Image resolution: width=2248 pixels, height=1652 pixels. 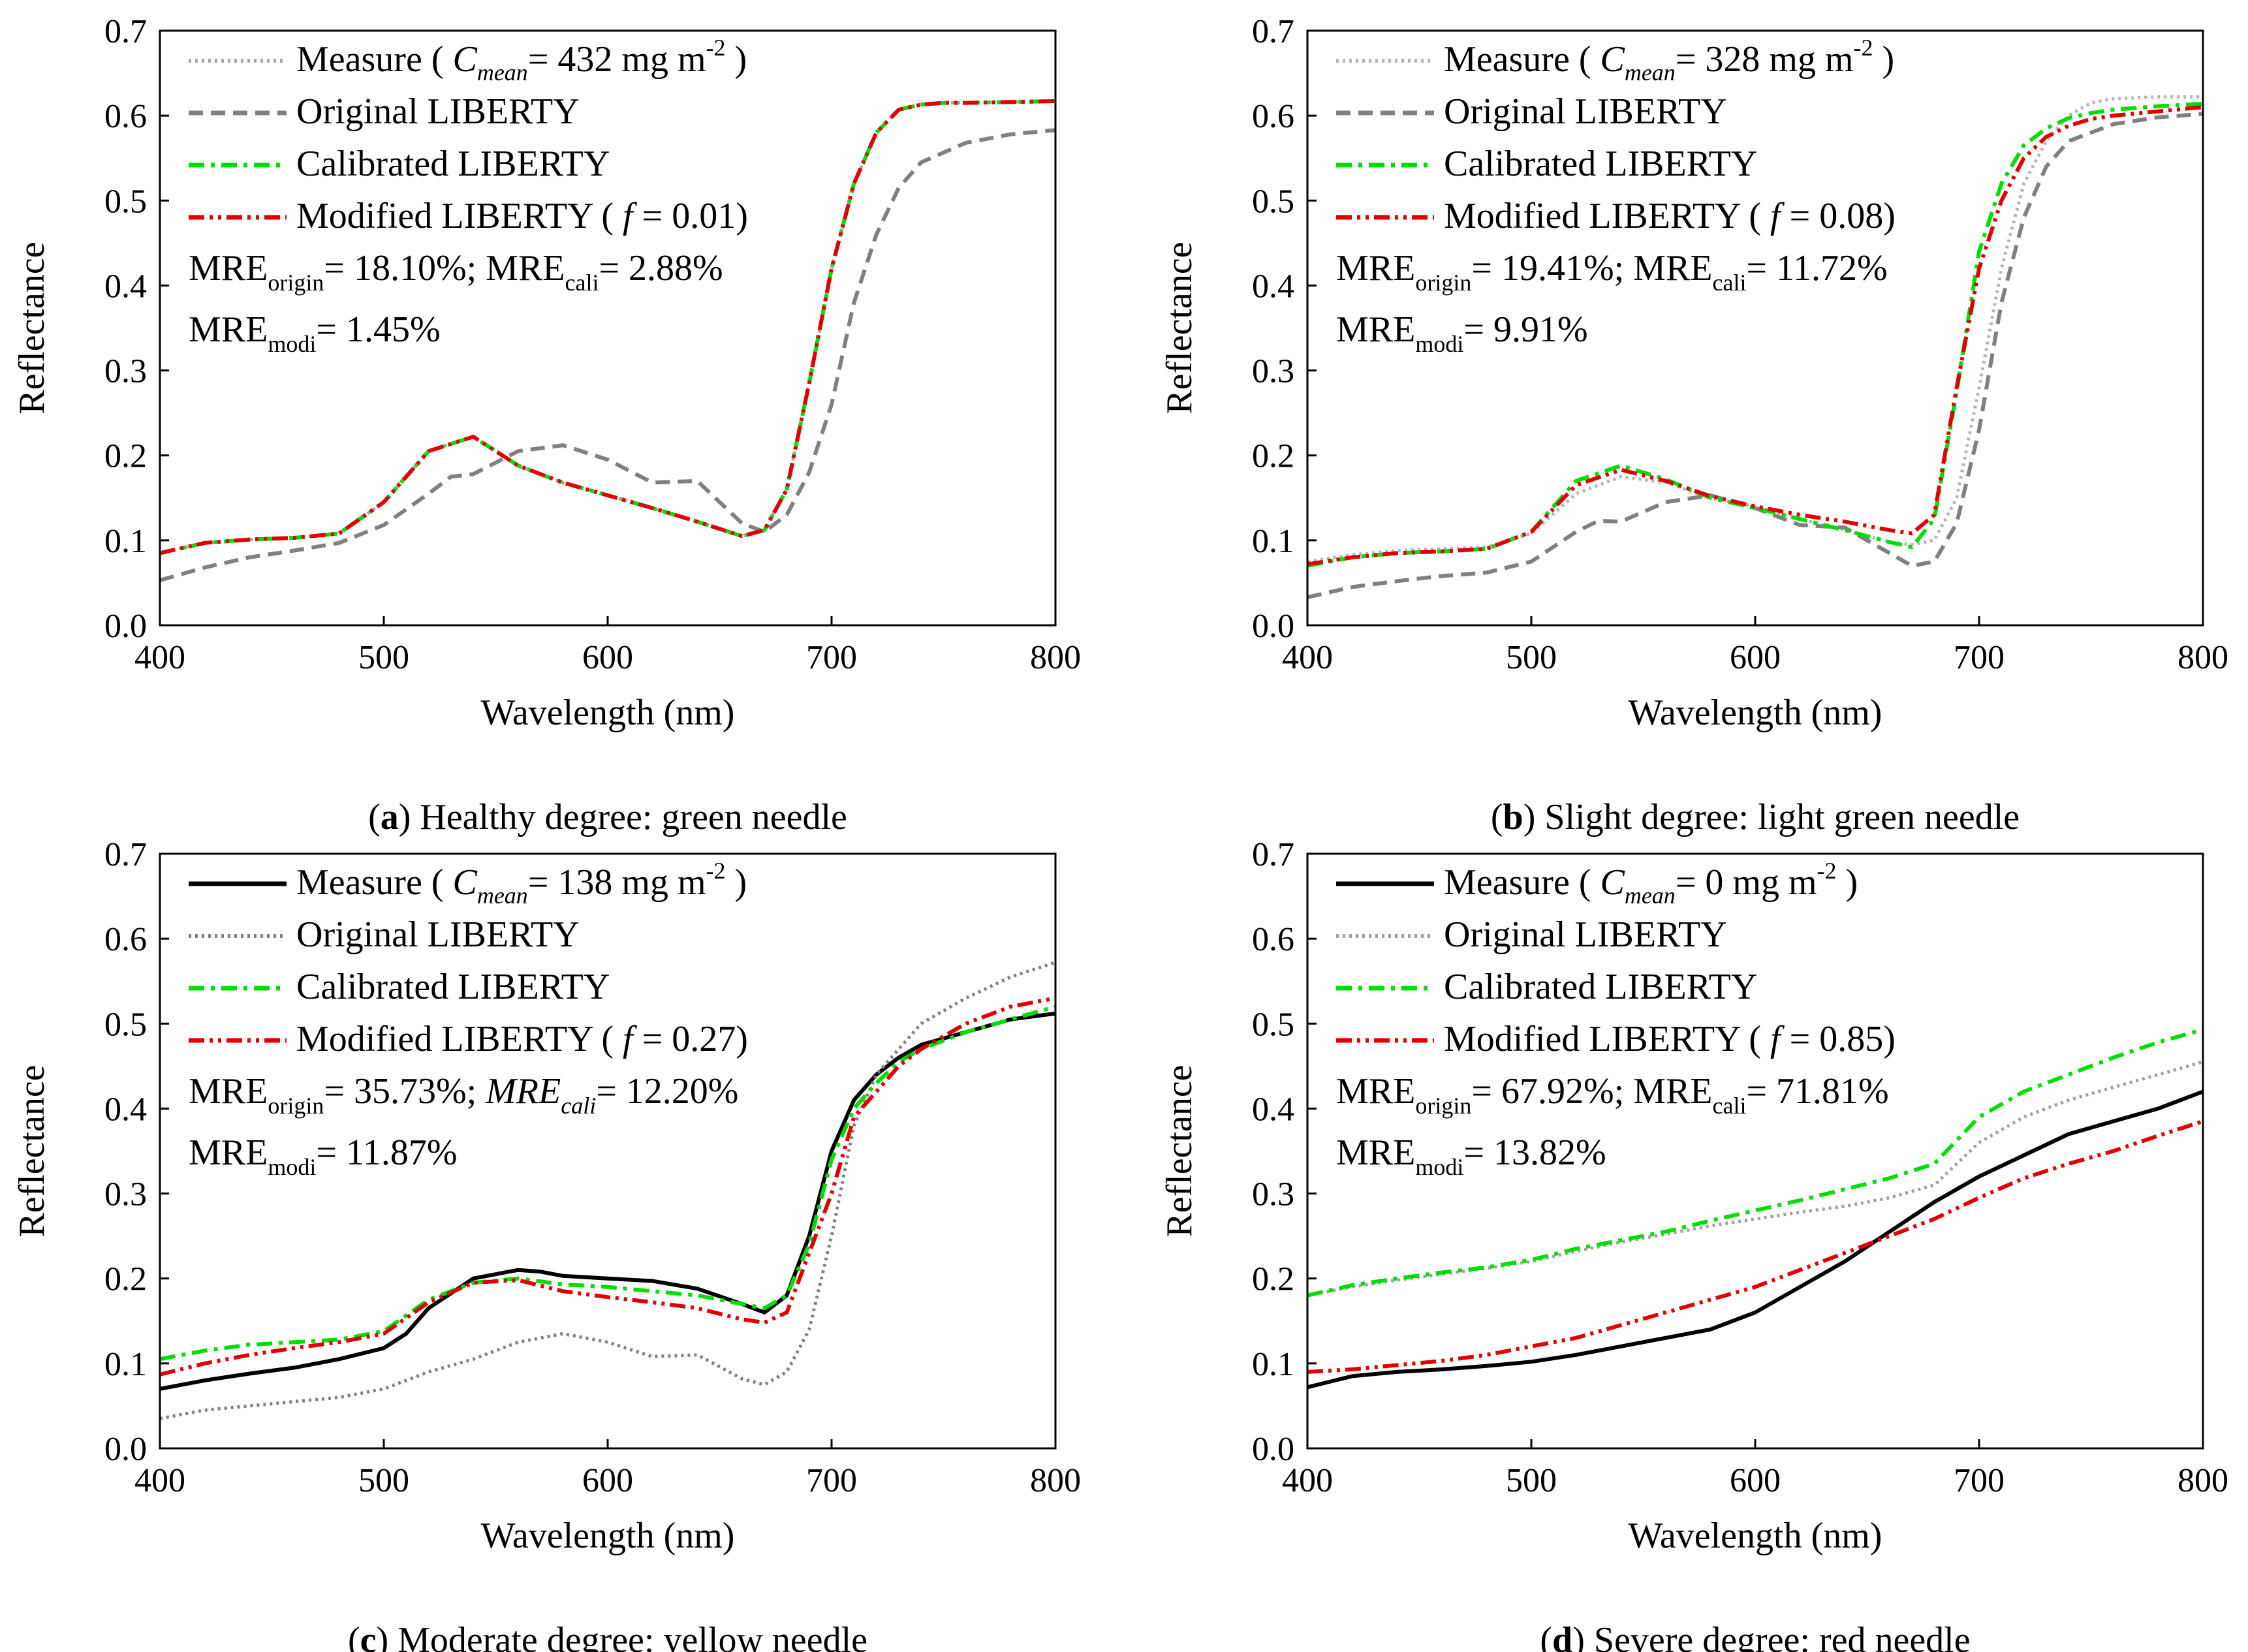 What do you see at coordinates (463, 1095) in the screenshot?
I see `mre-annotation: MREorigin= 35.73%; MREcali= 12.20%` at bounding box center [463, 1095].